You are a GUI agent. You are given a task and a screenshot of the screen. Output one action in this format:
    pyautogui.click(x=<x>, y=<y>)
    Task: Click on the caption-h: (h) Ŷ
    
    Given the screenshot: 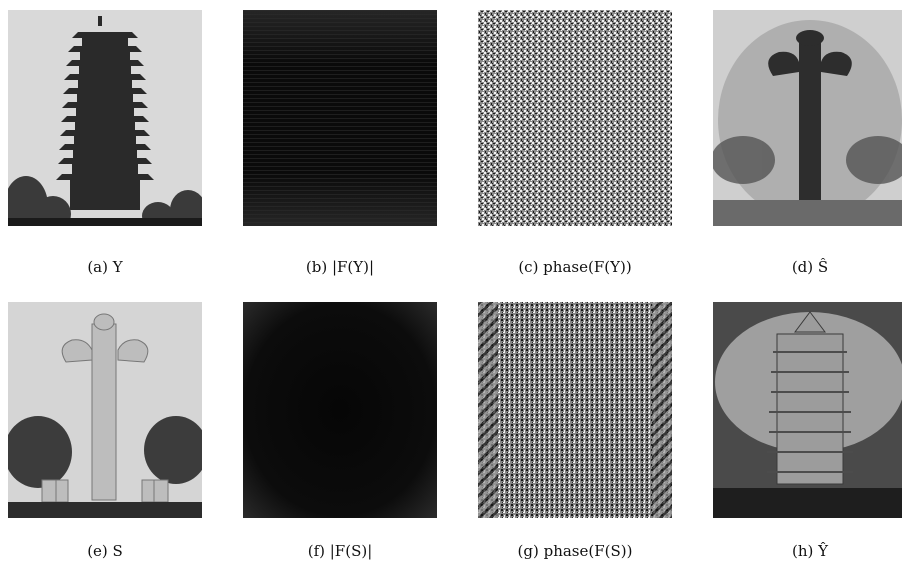 What is the action you would take?
    pyautogui.click(x=810, y=551)
    